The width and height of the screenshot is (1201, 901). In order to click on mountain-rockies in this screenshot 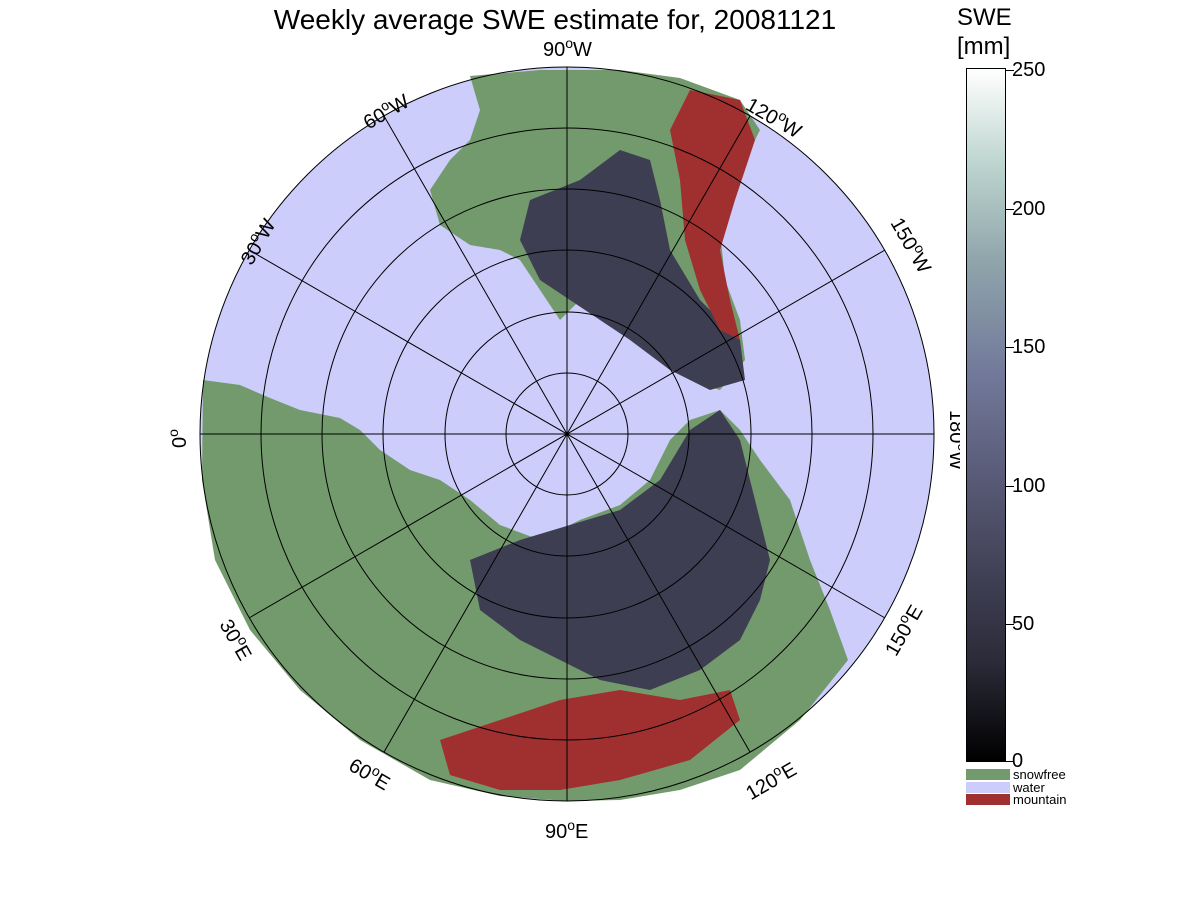, I will do `click(712, 215)`.